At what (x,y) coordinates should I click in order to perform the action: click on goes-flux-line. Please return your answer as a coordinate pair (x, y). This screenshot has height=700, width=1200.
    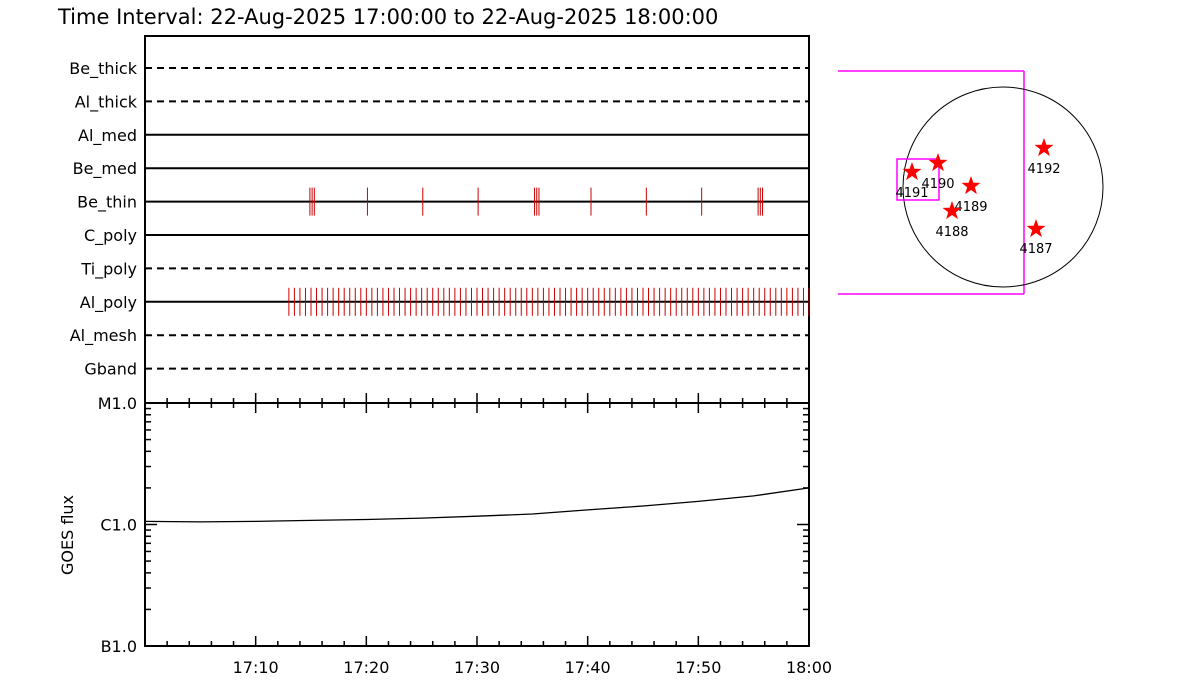
    Looking at the image, I should click on (477, 505).